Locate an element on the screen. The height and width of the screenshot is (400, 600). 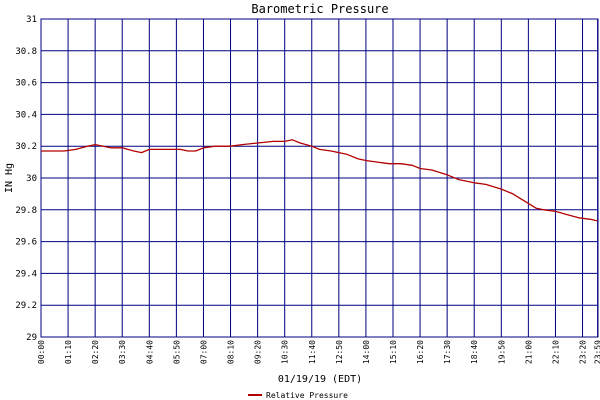
y-axis-ticks: 29 29.2 29.4 29.6 29.8 30 30.2 30.4 30.6 30.8 31 is located at coordinates (26, 179).